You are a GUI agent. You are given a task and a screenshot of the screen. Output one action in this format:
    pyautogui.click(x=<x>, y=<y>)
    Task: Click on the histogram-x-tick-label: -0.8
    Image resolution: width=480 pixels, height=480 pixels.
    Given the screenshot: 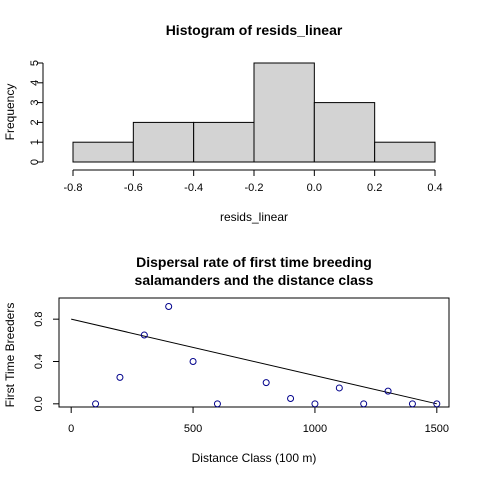 What is the action you would take?
    pyautogui.click(x=73, y=188)
    